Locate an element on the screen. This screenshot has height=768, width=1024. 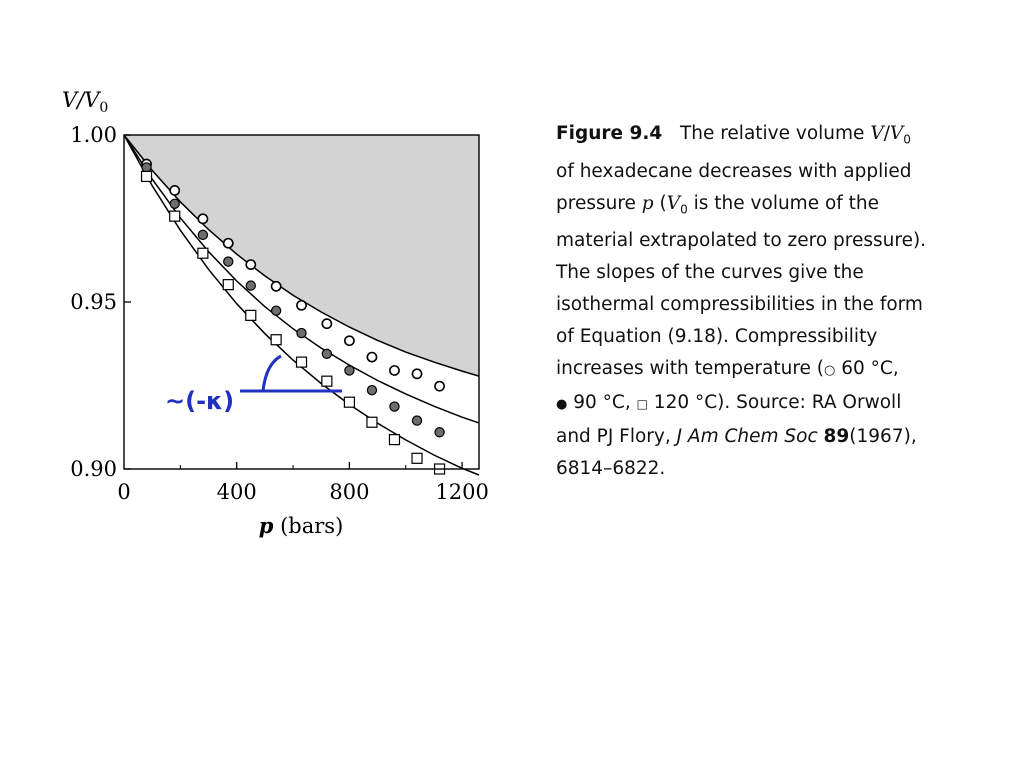
x-tick-label: 800 is located at coordinates (349, 492).